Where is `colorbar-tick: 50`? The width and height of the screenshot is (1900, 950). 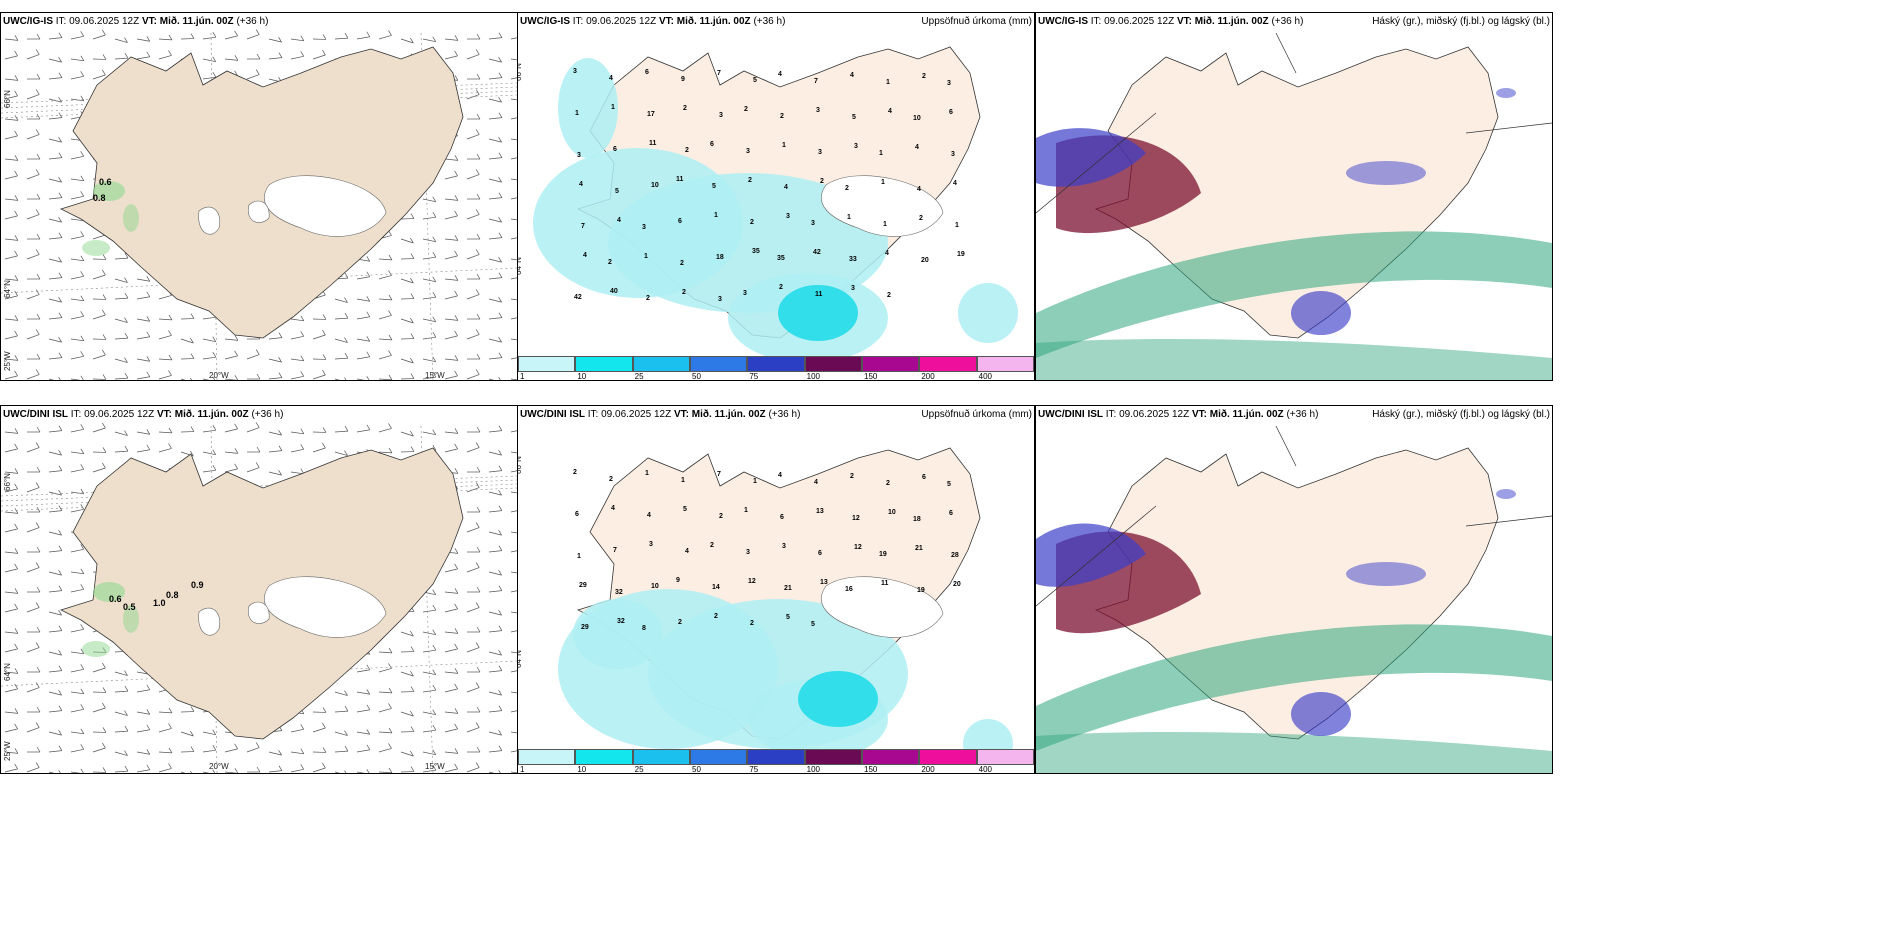 colorbar-tick: 50 is located at coordinates (696, 376).